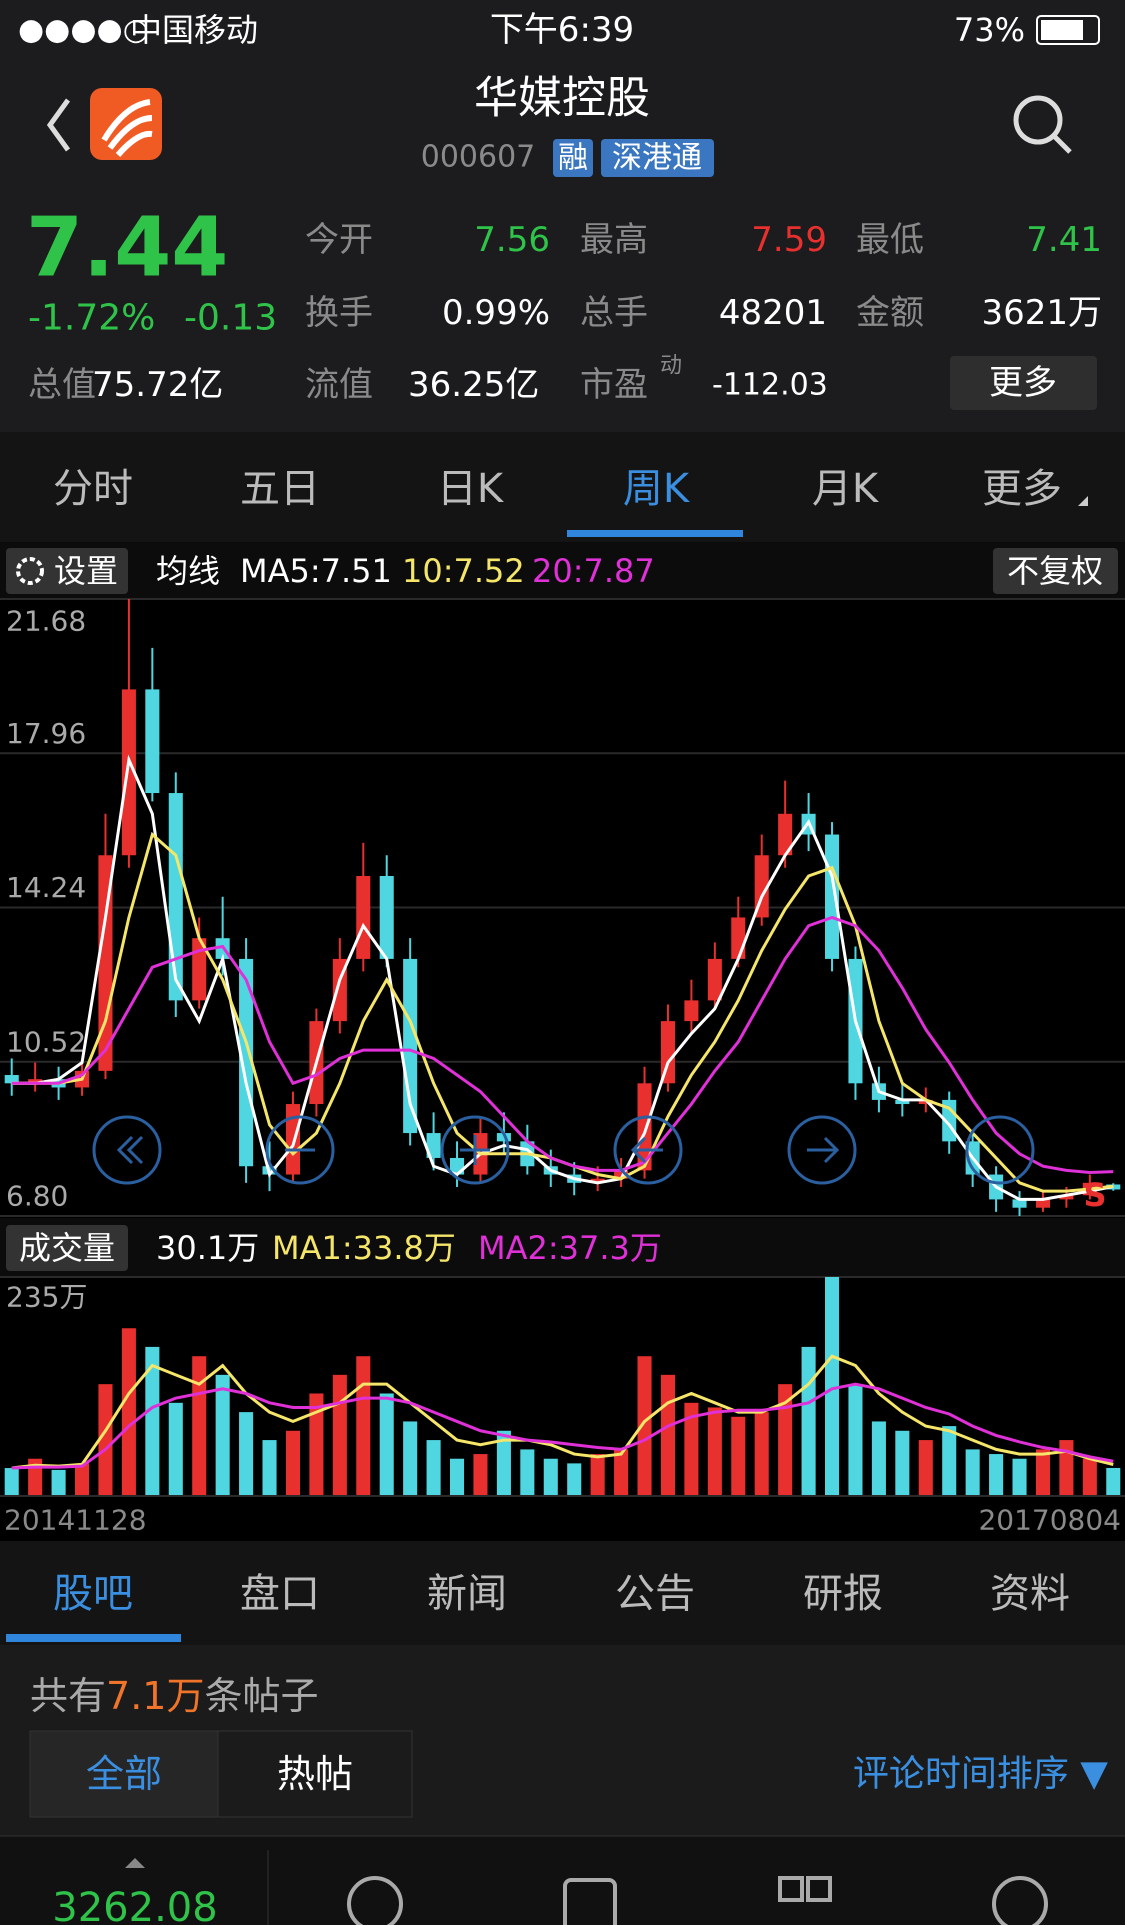 This screenshot has width=1125, height=1925. I want to click on info-tab: 资料, so click(1030, 1594).